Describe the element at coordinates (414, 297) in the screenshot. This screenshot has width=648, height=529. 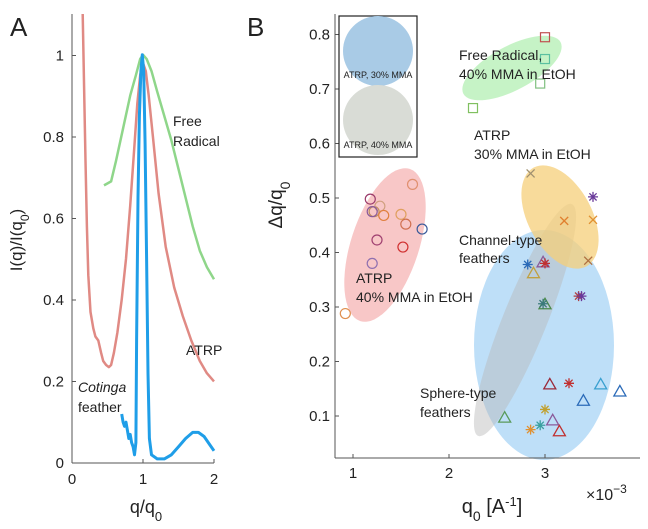
I see `atrp40-group-label-line2: 40% MMA in EtOH` at that location.